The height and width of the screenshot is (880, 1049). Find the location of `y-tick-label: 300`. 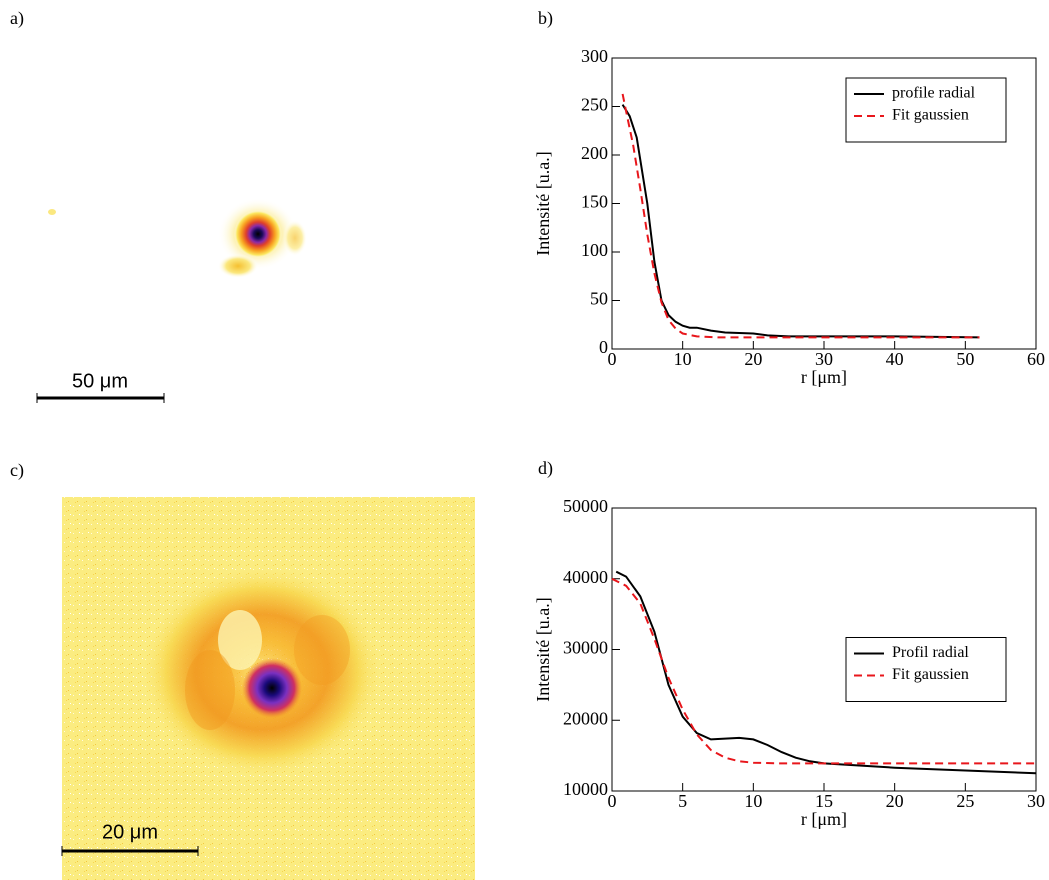

y-tick-label: 300 is located at coordinates (594, 56).